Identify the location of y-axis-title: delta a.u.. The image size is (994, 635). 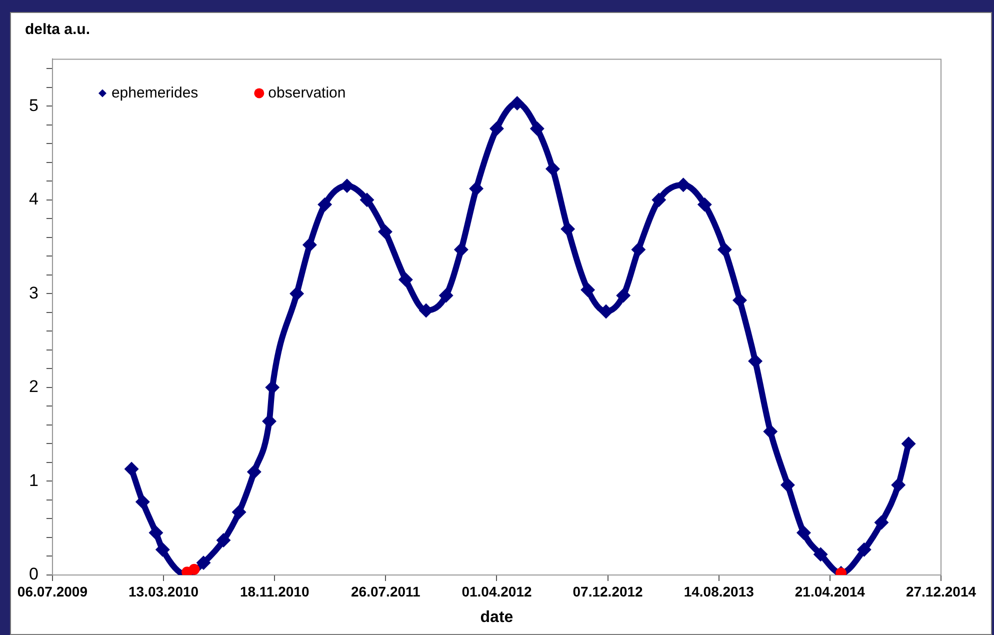
(57, 29).